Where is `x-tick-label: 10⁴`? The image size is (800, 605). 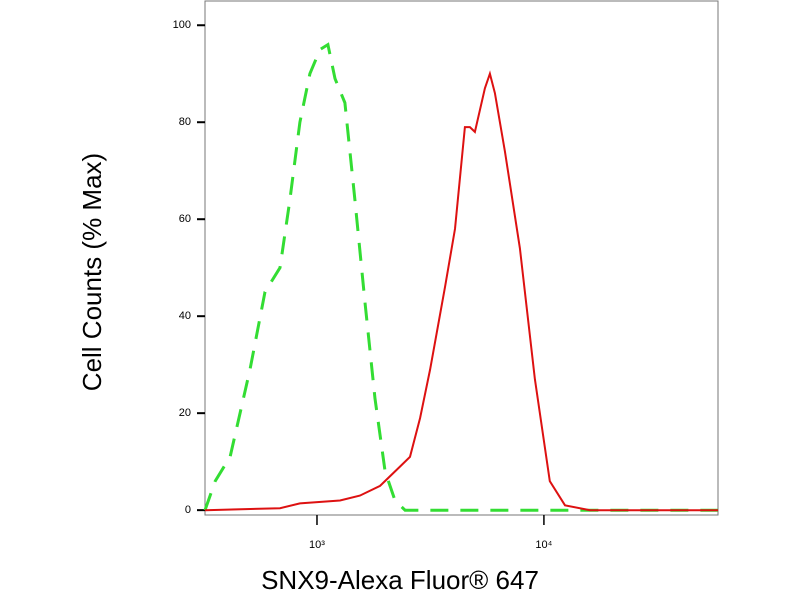
x-tick-label: 10⁴ is located at coordinates (543, 545).